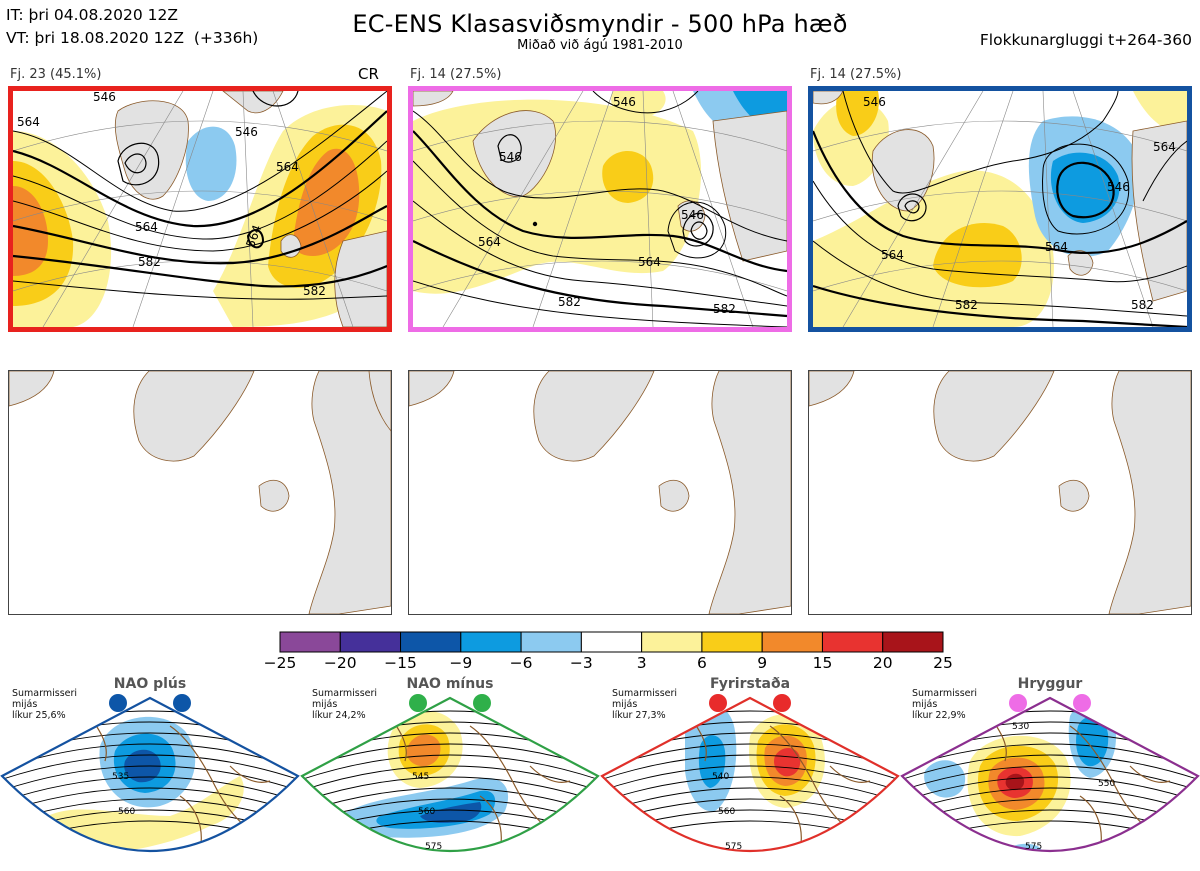  I want to click on regime-contour-label: 535, so click(120, 777).